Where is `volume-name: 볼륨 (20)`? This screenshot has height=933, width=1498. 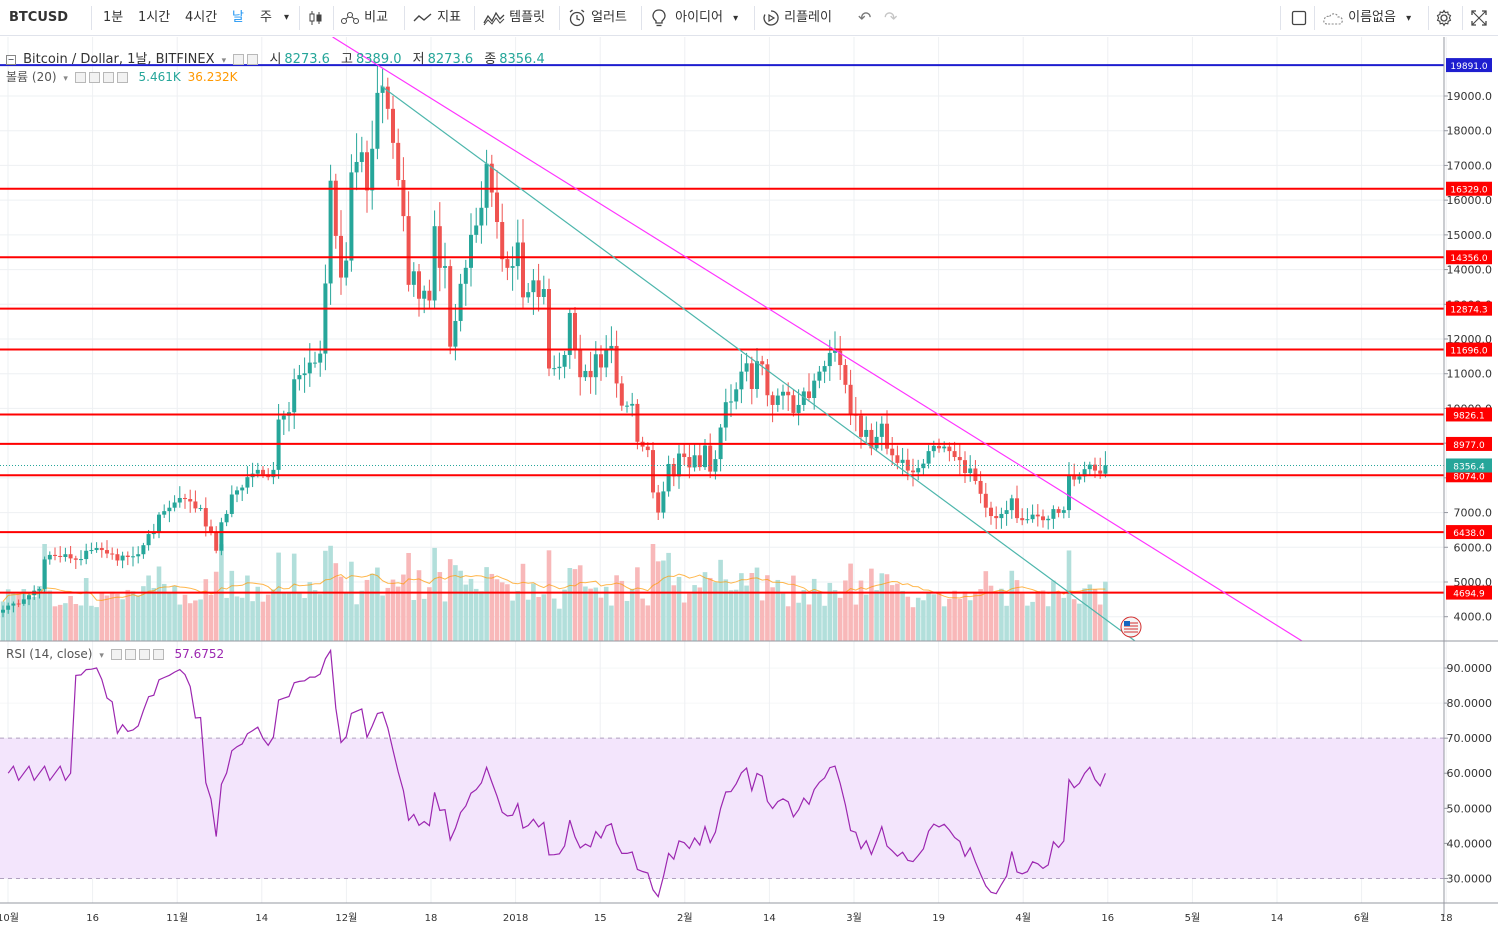
volume-name: 볼륨 (20) is located at coordinates (31, 77).